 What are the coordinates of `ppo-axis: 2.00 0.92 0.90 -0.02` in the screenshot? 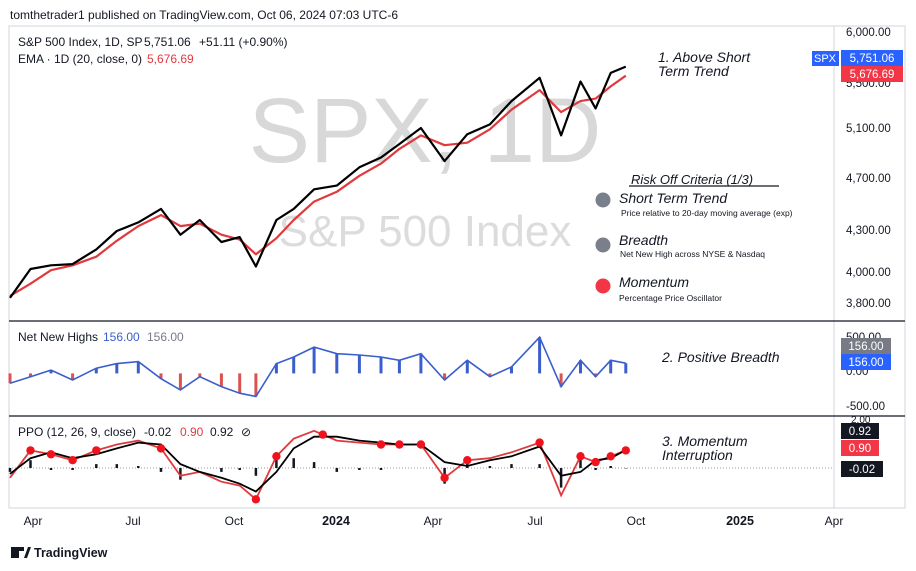 It's located at (862, 446).